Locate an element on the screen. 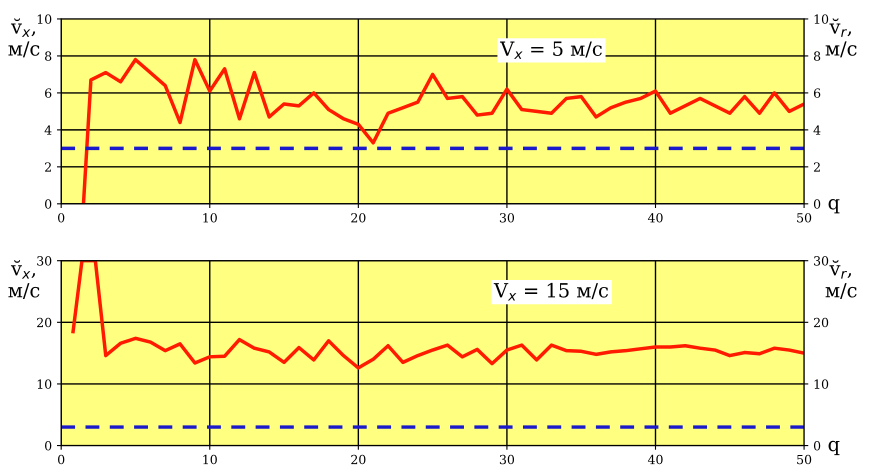 The width and height of the screenshot is (874, 474). y2-tick-label: 8 is located at coordinates (817, 56).